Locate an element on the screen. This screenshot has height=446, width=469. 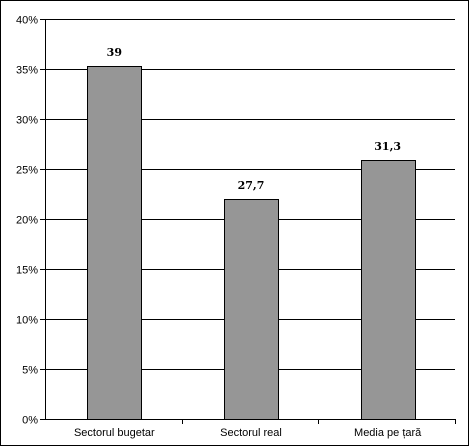
y-tick-label: 5% is located at coordinates (30, 371).